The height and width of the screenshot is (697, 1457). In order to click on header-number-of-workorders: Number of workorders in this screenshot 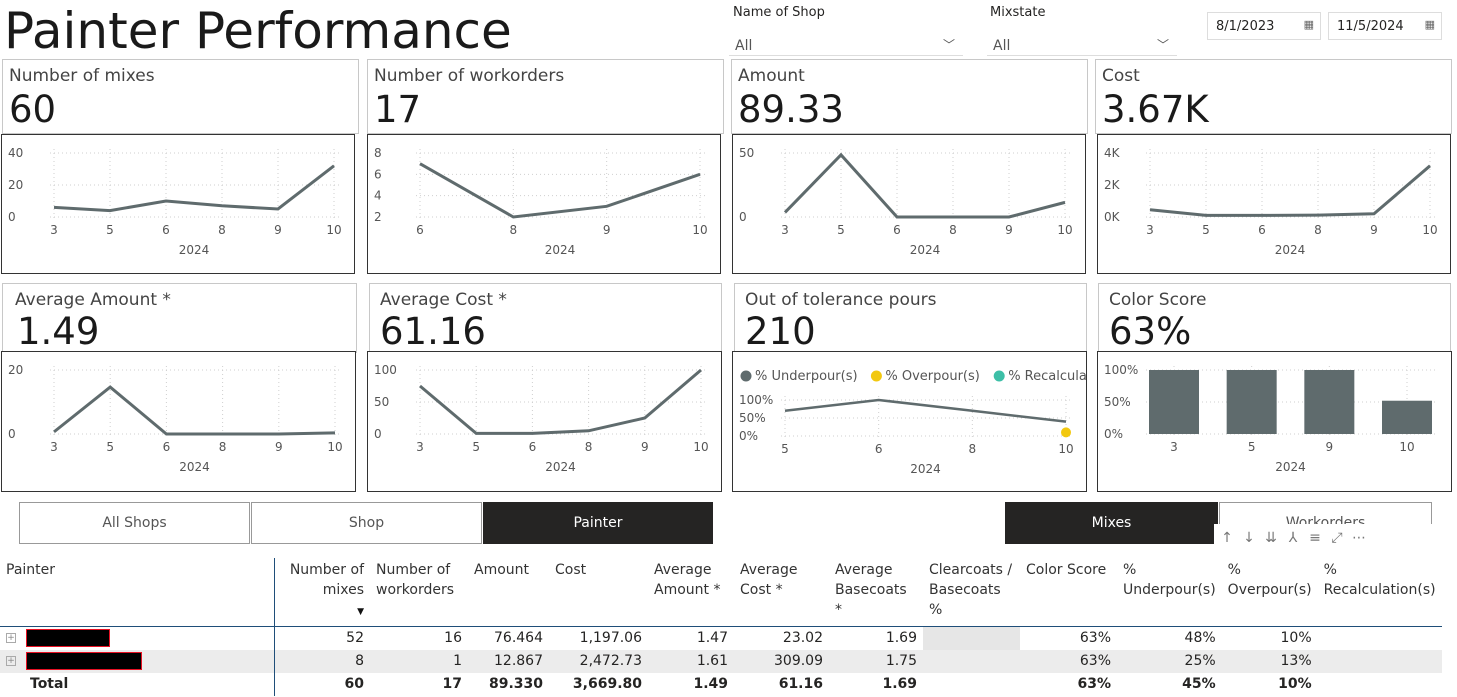, I will do `click(419, 592)`.